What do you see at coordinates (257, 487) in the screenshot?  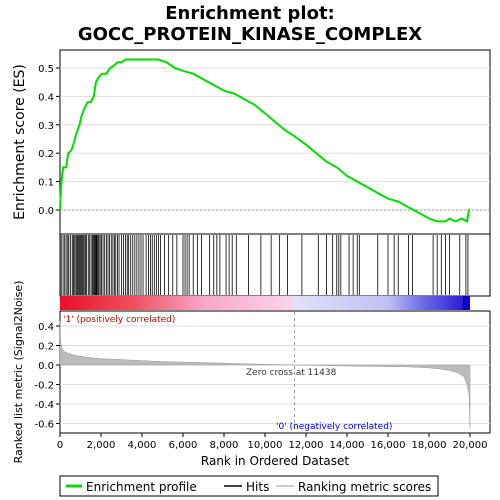 I see `legend-hits-label: Hits` at bounding box center [257, 487].